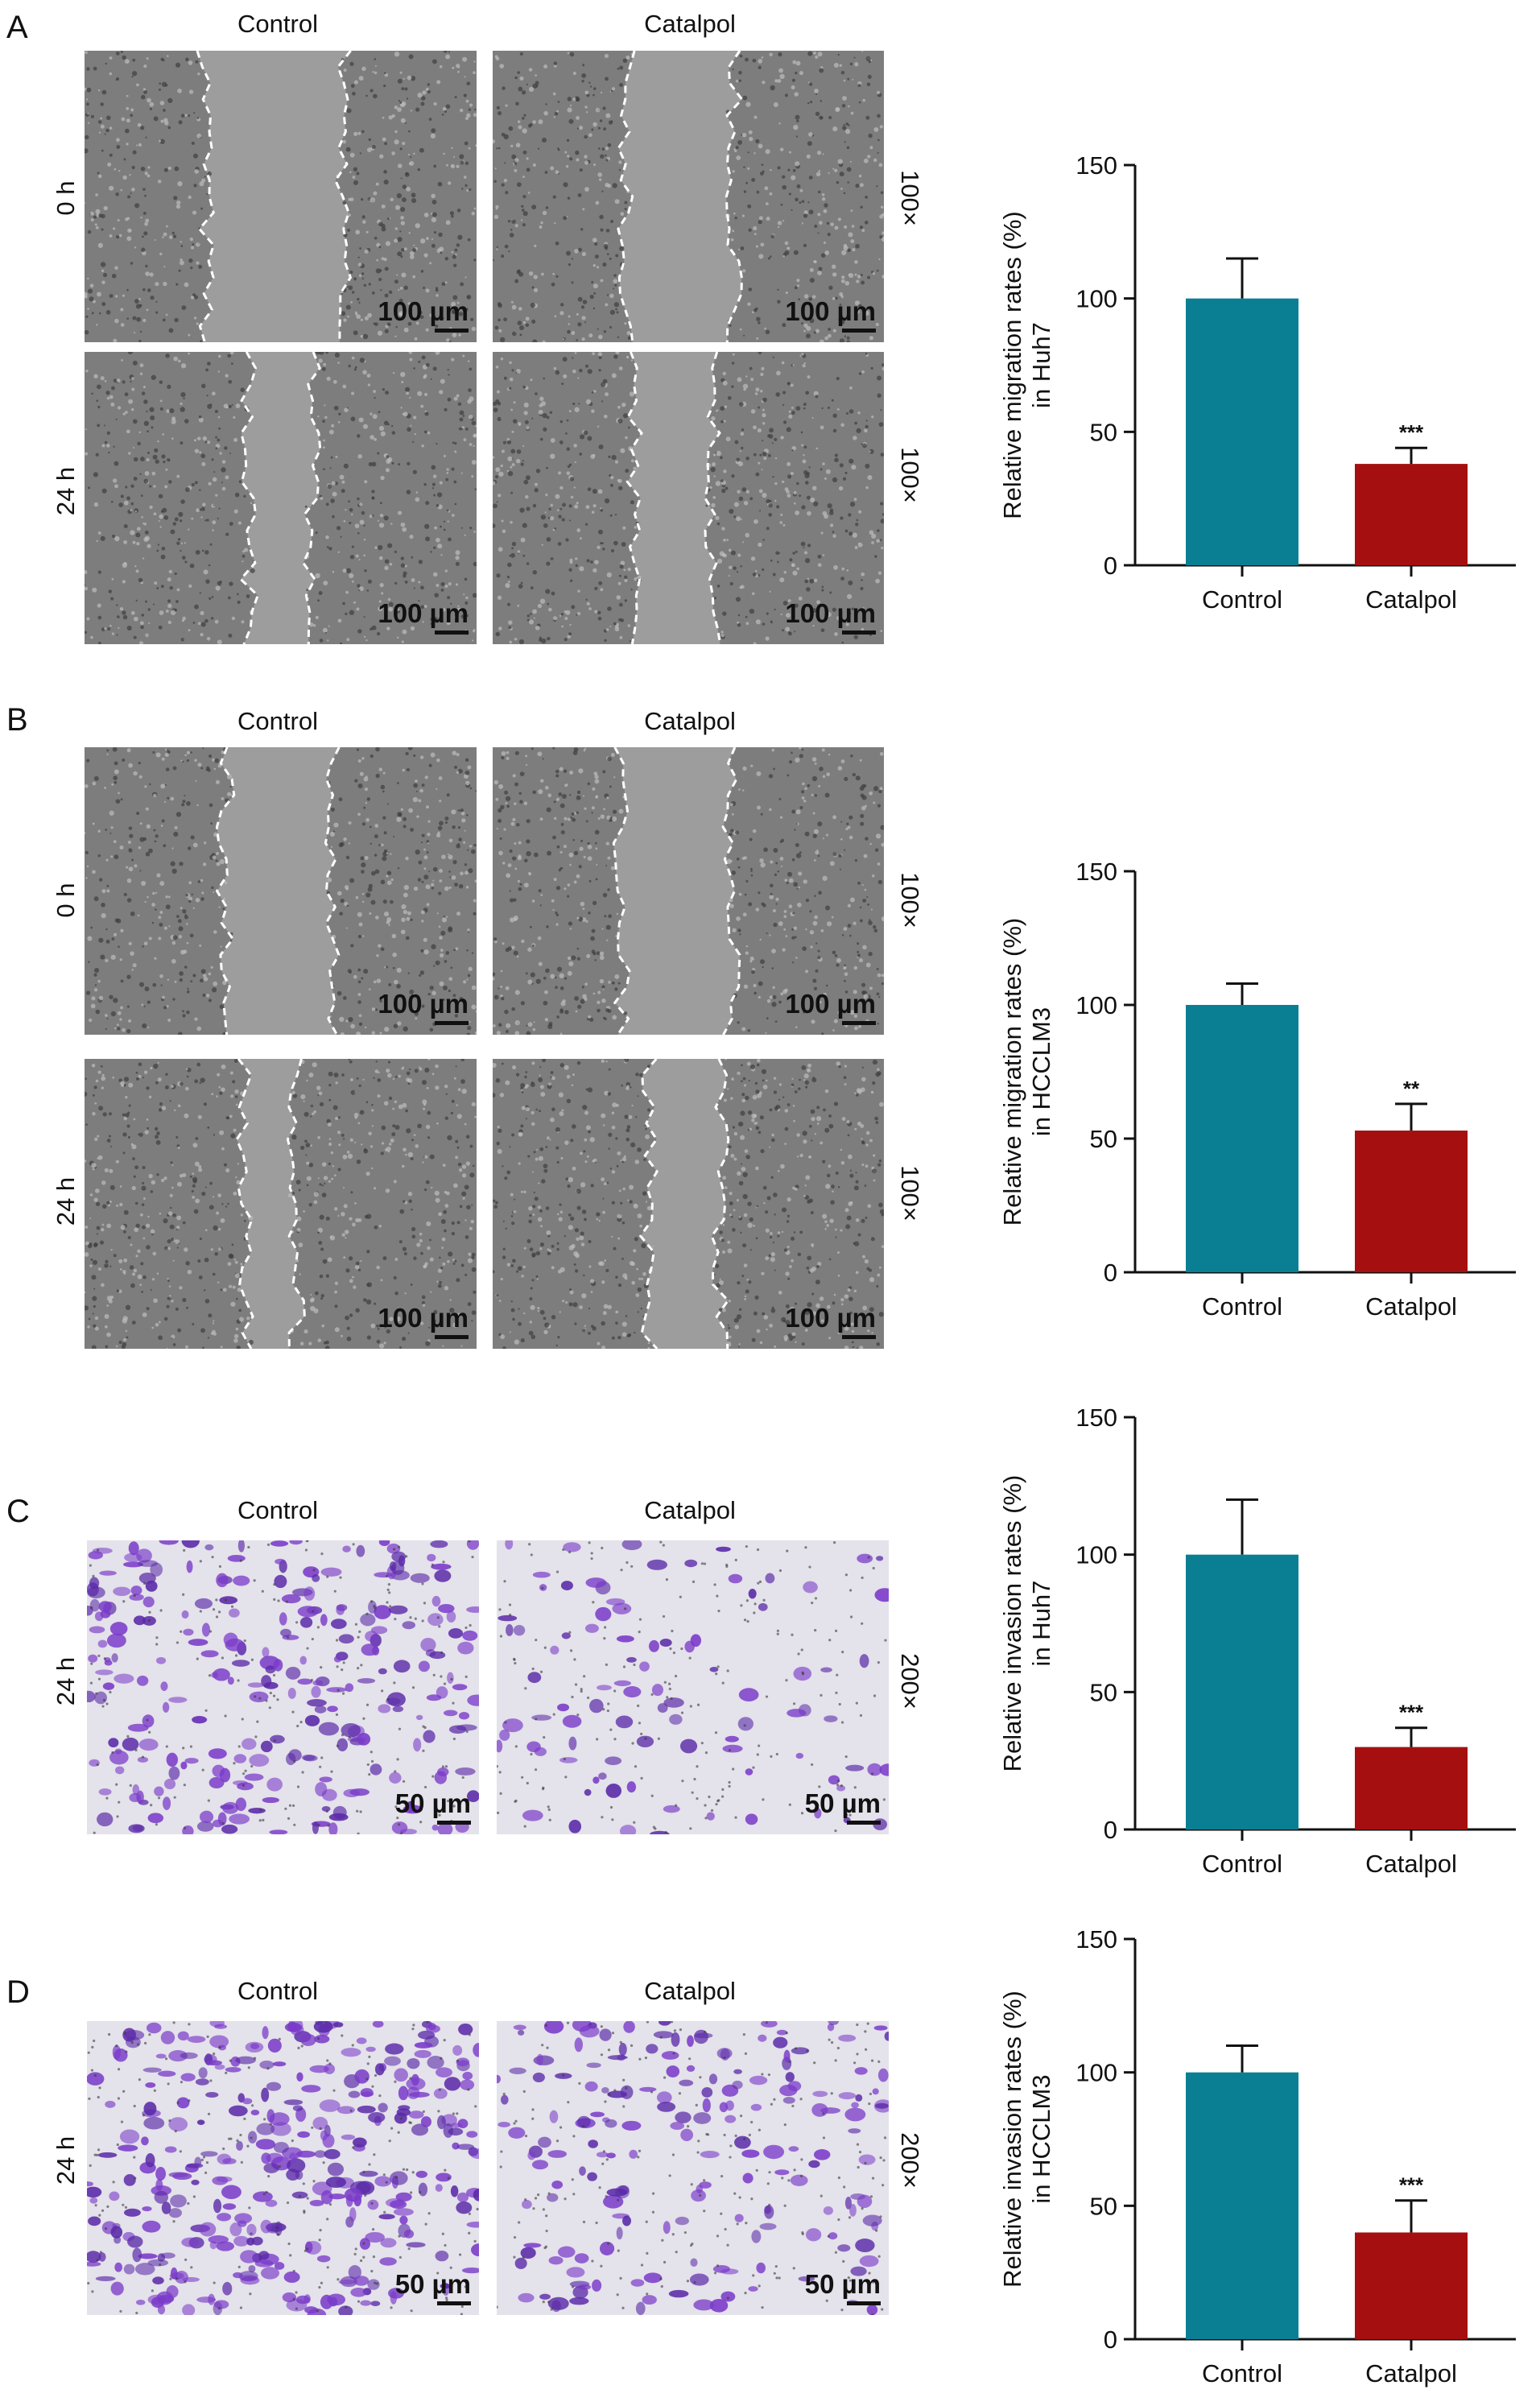  I want to click on panel-letter: C, so click(18, 1511).